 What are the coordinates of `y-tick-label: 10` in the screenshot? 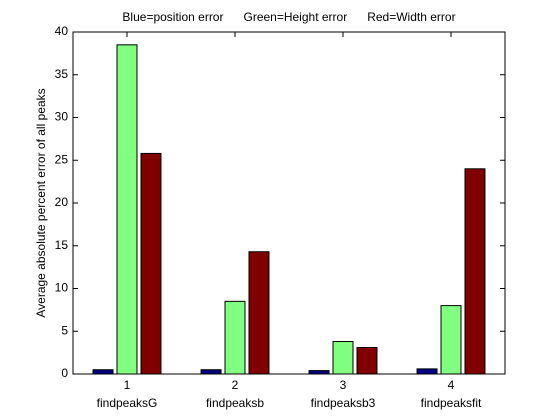 It's located at (62, 288).